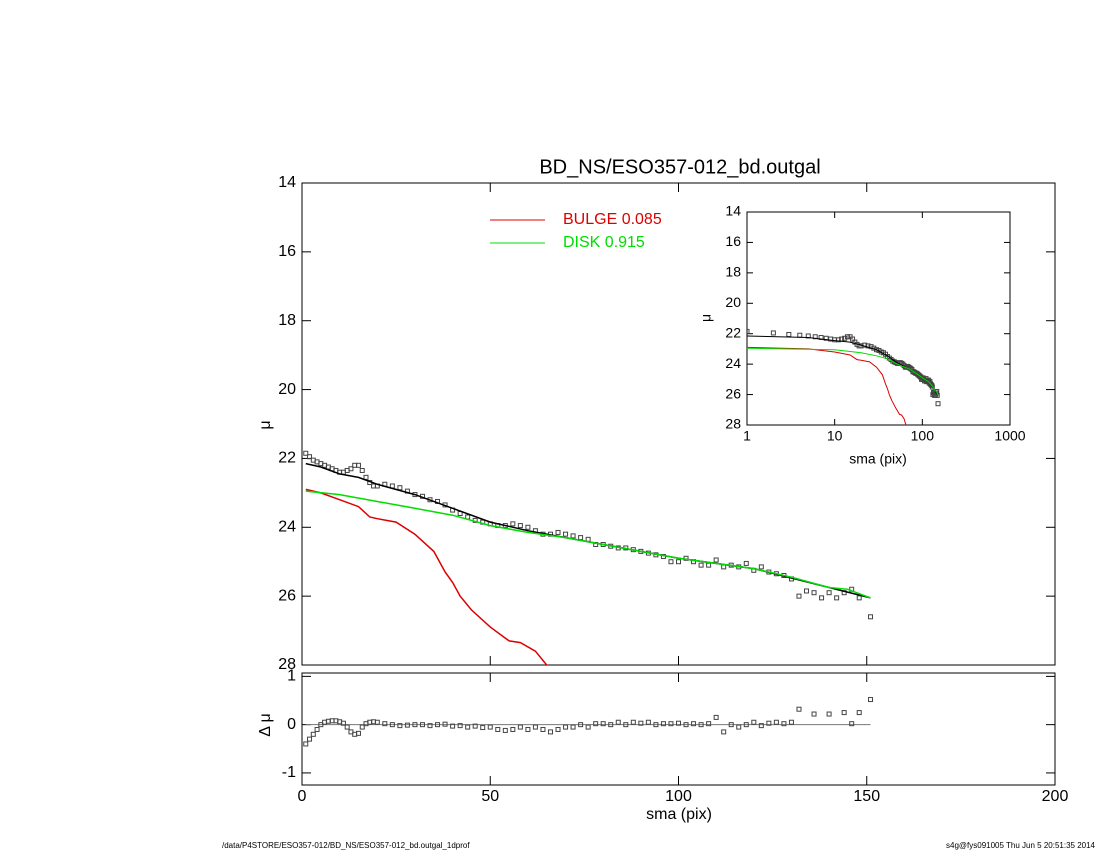  I want to click on inset-y-label: μ, so click(706, 318).